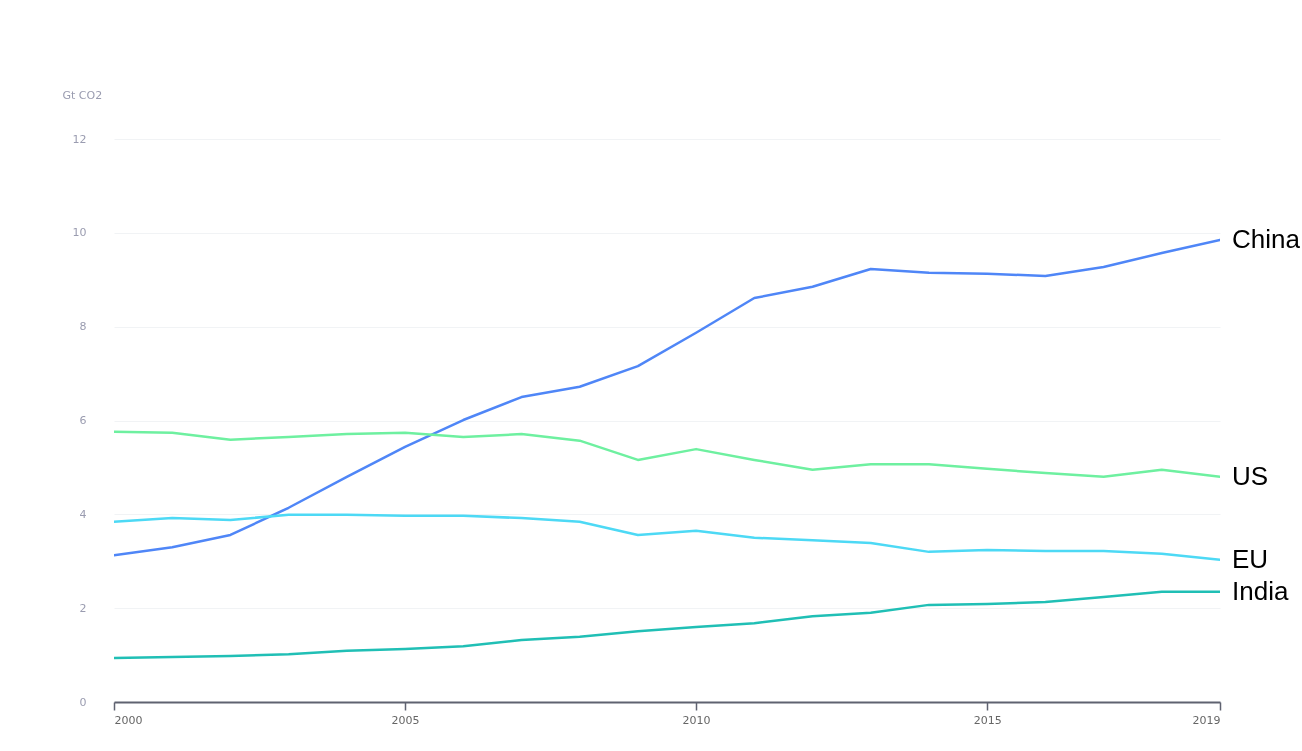  I want to click on series-label: China, so click(1266, 238).